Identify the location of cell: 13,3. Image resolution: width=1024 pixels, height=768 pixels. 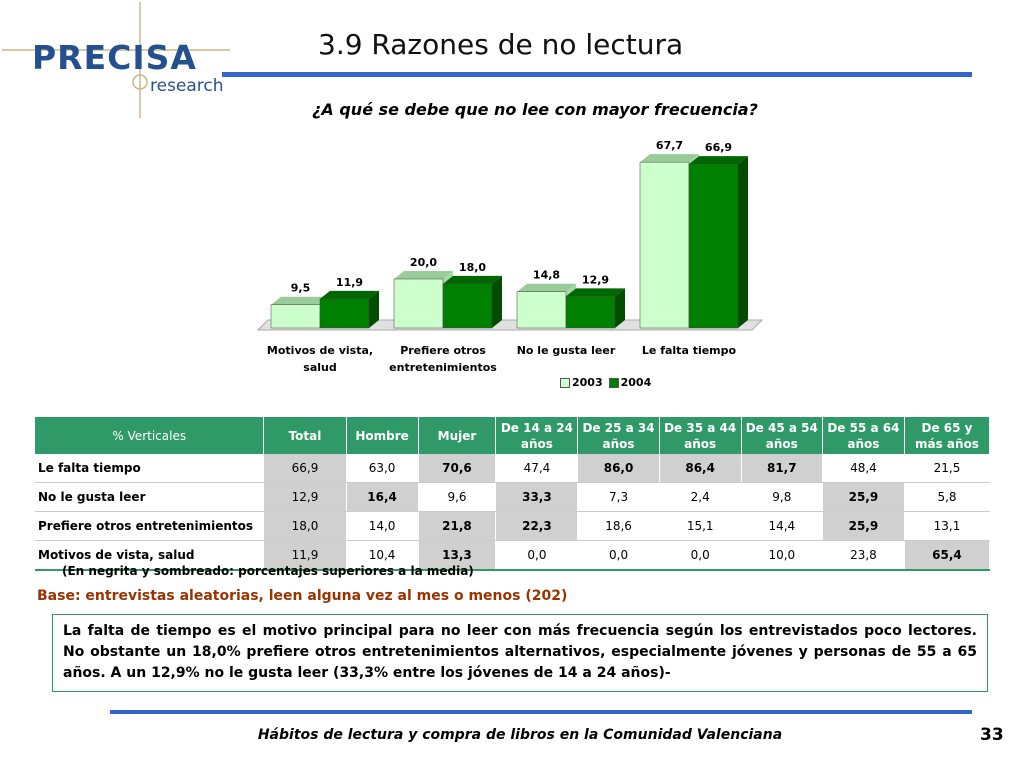
(457, 555).